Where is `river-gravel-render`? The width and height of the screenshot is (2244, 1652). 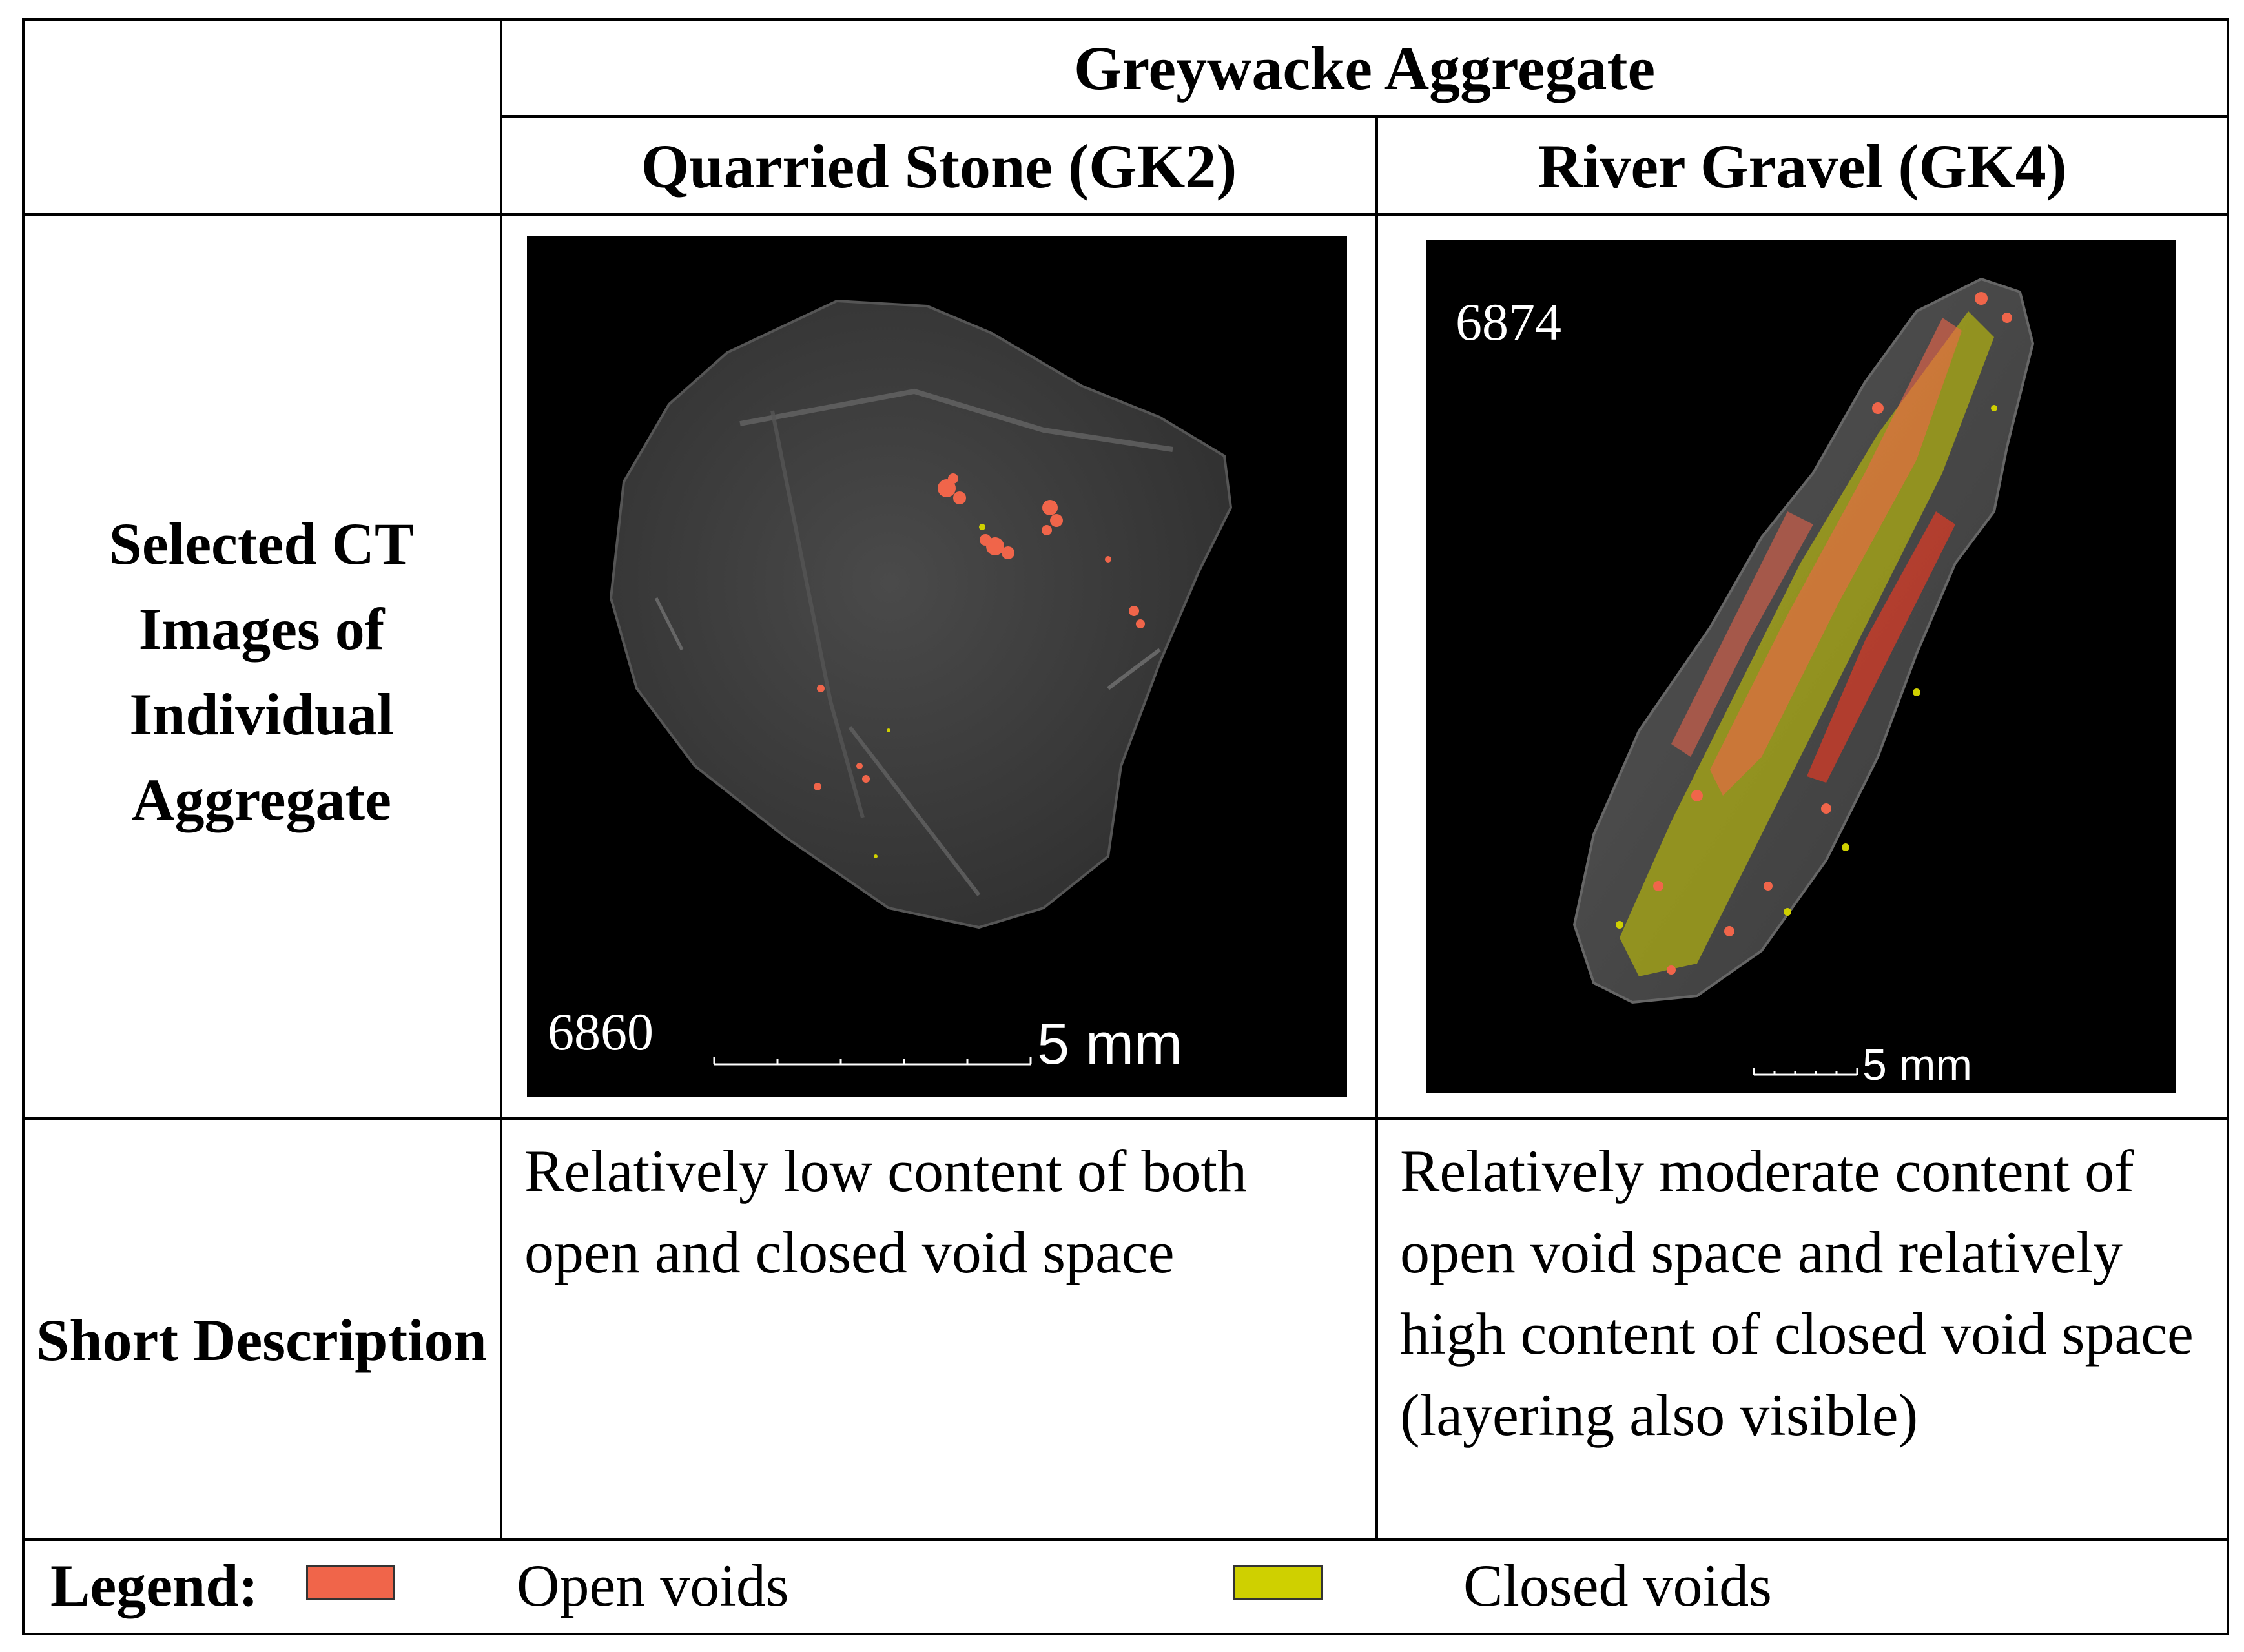
river-gravel-render is located at coordinates (1803, 677).